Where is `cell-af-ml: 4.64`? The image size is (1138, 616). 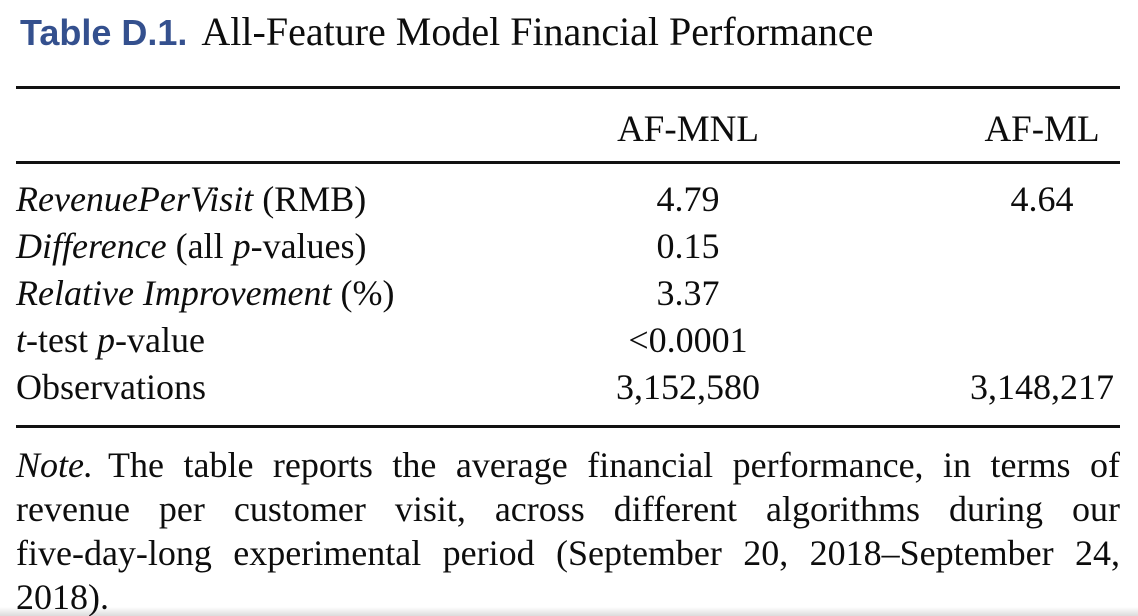
cell-af-ml: 4.64 is located at coordinates (1042, 199).